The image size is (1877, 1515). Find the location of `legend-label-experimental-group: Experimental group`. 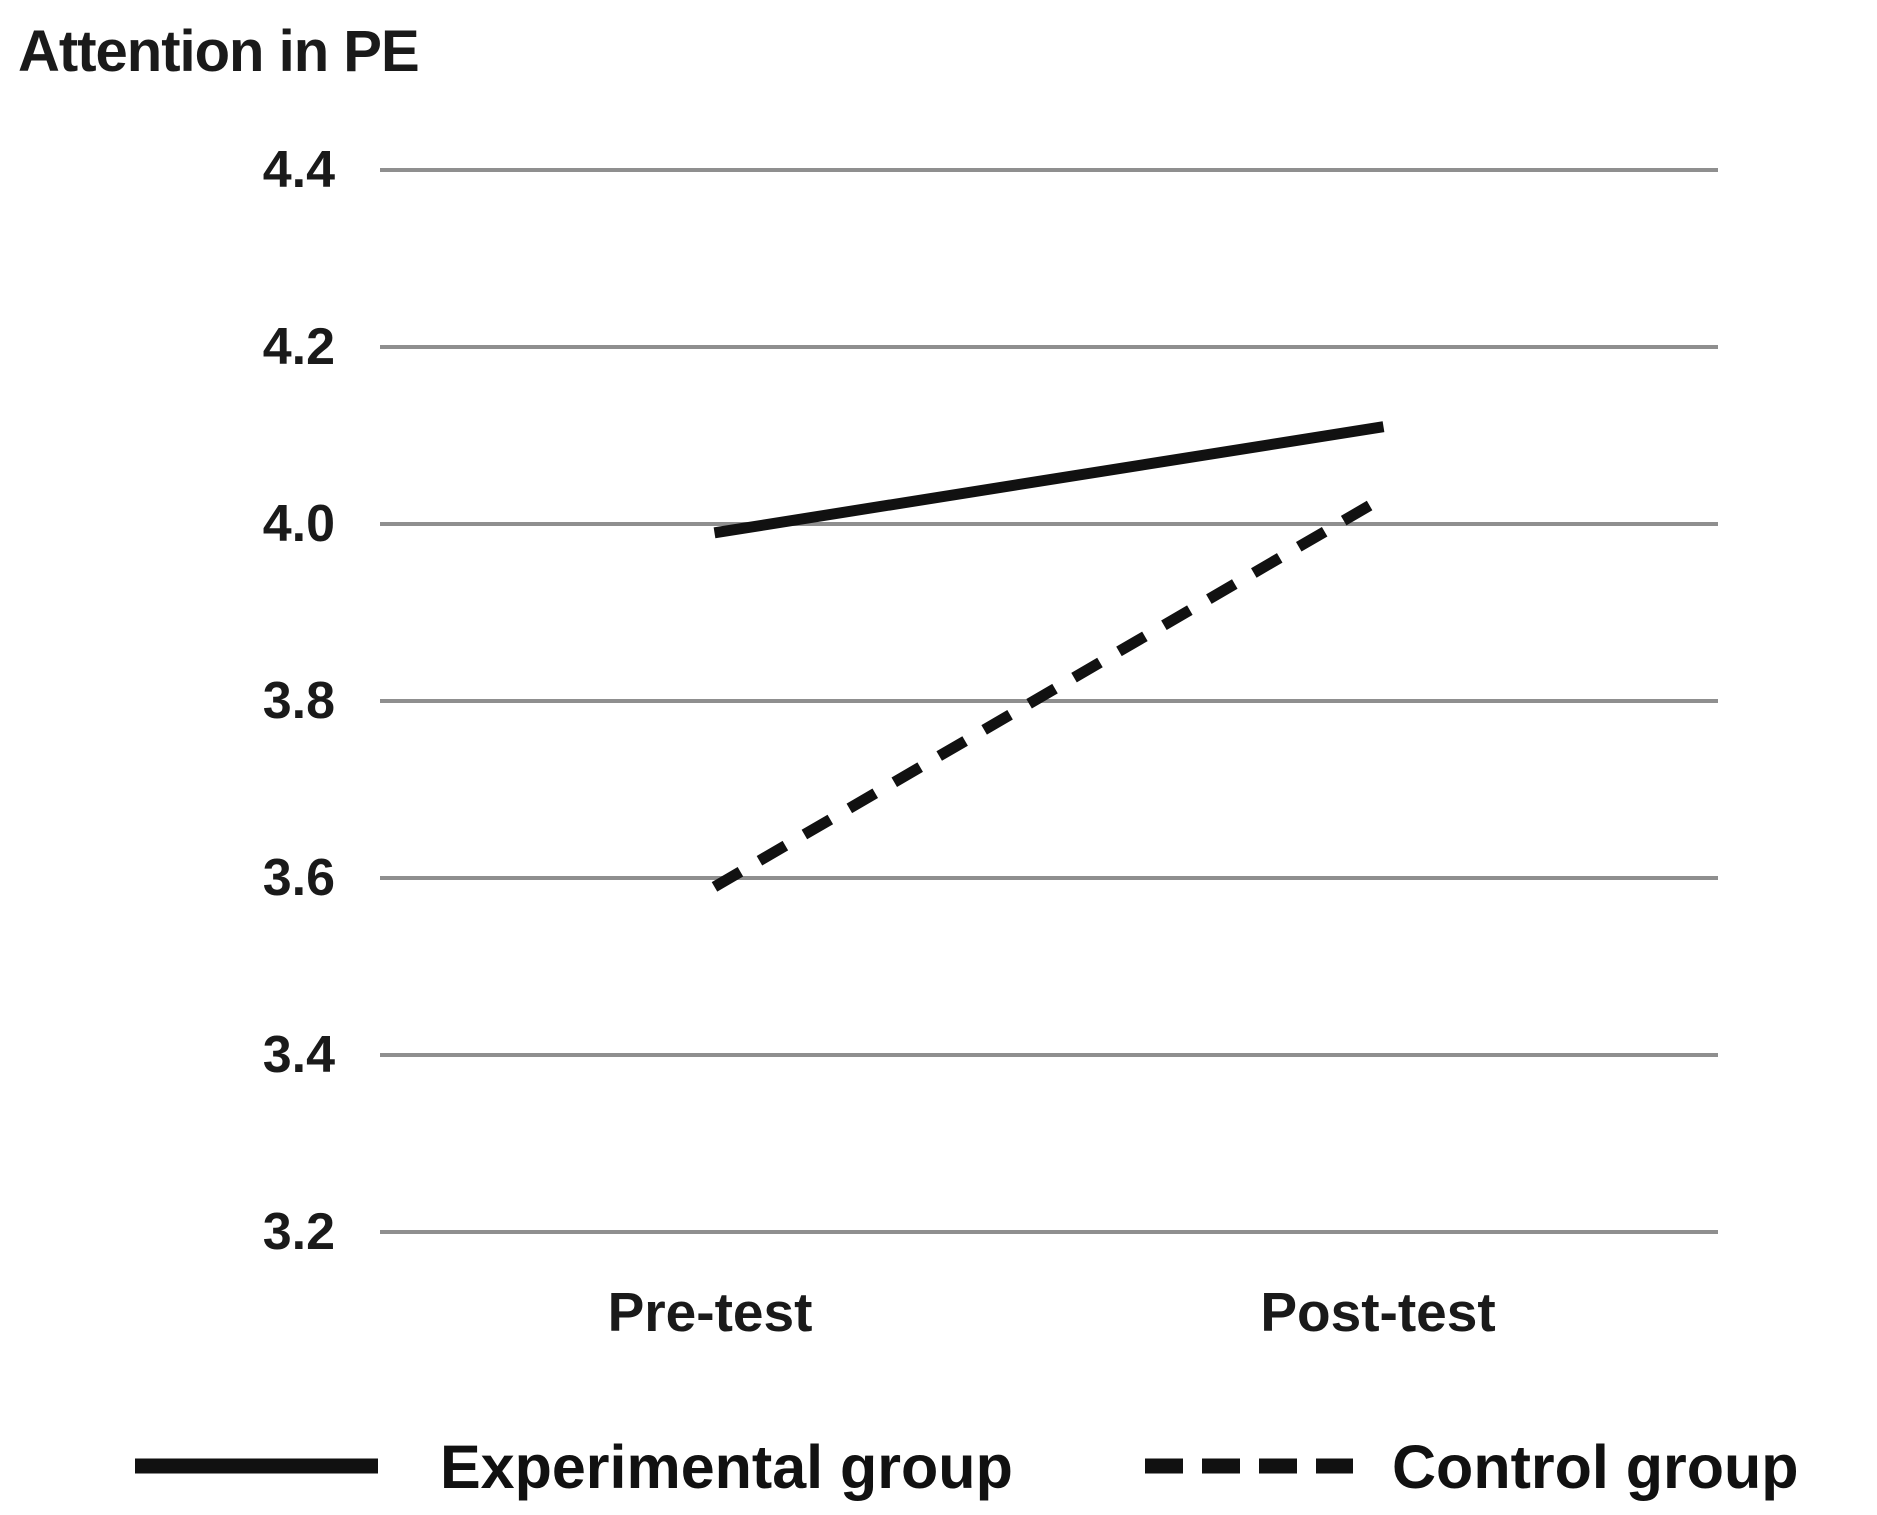

legend-label-experimental-group: Experimental group is located at coordinates (726, 1467).